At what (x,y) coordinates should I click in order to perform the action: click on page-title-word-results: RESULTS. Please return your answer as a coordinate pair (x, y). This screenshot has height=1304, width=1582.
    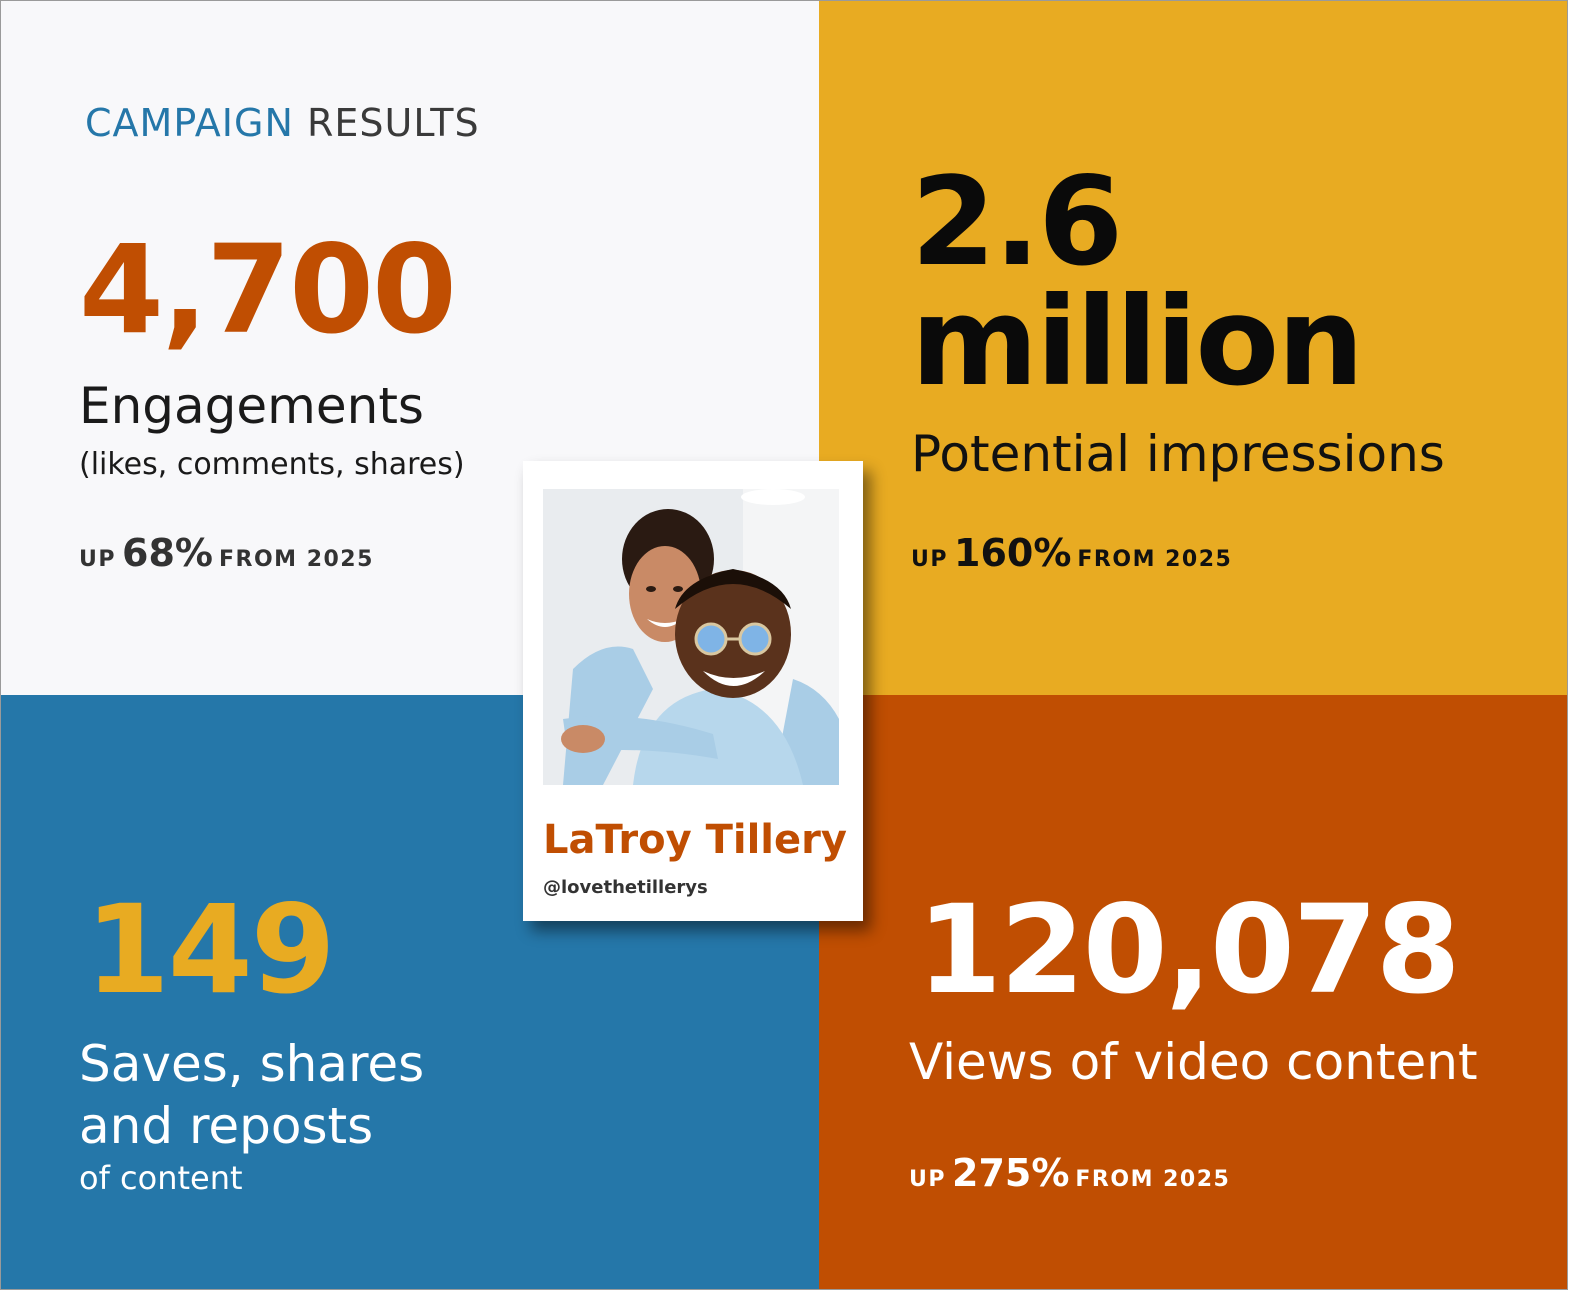
    Looking at the image, I should click on (393, 123).